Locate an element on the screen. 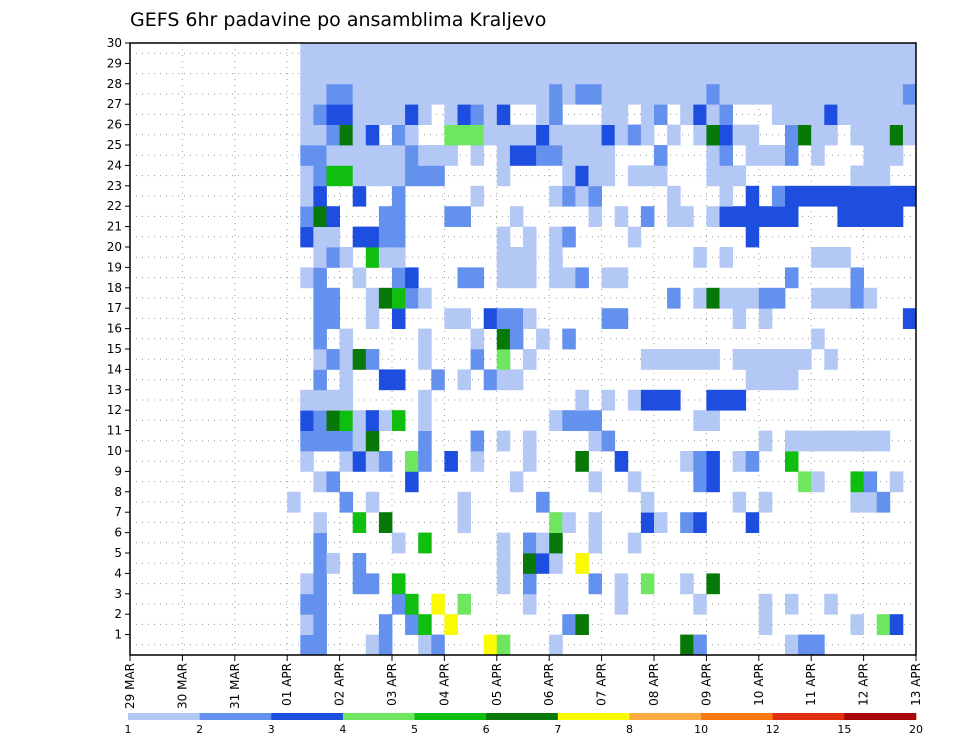  y-tick-label: 25 is located at coordinates (114, 145).